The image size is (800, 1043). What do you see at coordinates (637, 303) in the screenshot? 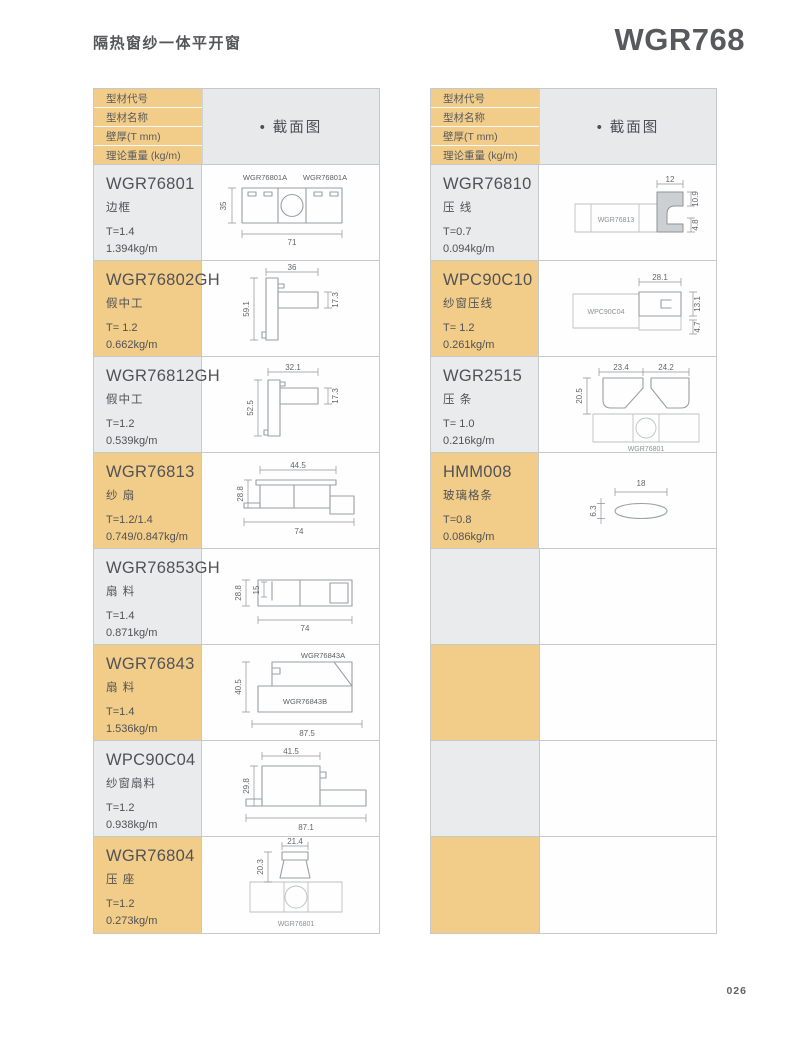
I see `section-diagram: WPC90C04 28.1 13.1 4.7` at bounding box center [637, 303].